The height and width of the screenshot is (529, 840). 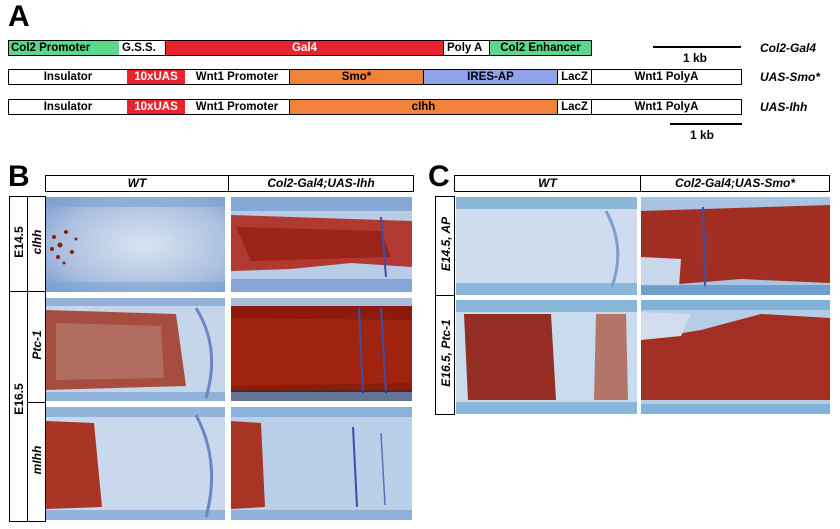 I want to click on probe-box-ptc1: Ptc-1, so click(x=36, y=347).